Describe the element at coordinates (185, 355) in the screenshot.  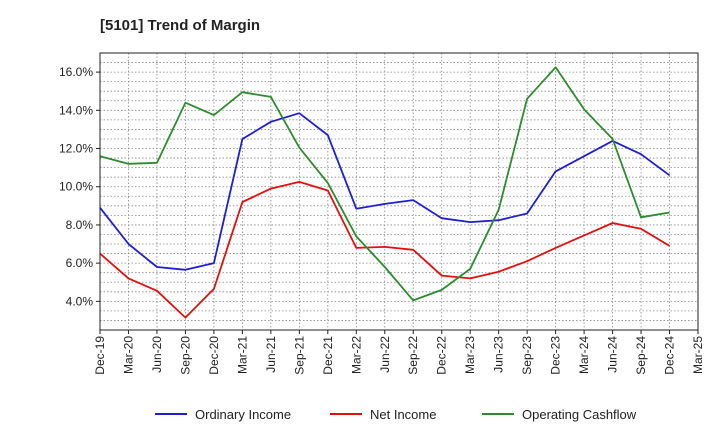
I see `x-tick-label: Sep-20` at that location.